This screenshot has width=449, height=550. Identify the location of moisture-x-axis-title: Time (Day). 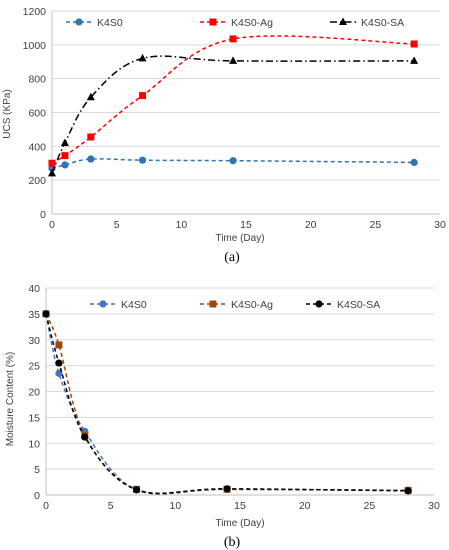
(239, 523).